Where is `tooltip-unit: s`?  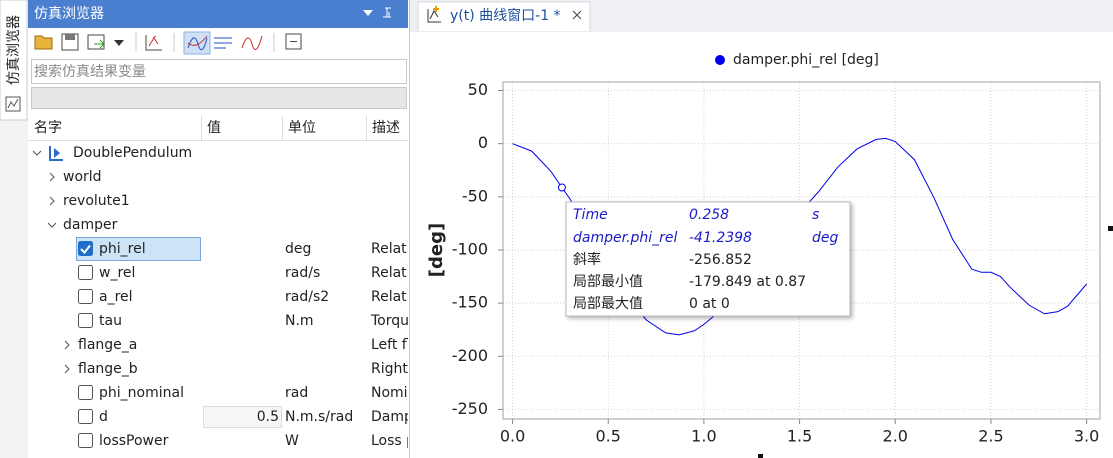 tooltip-unit: s is located at coordinates (815, 215).